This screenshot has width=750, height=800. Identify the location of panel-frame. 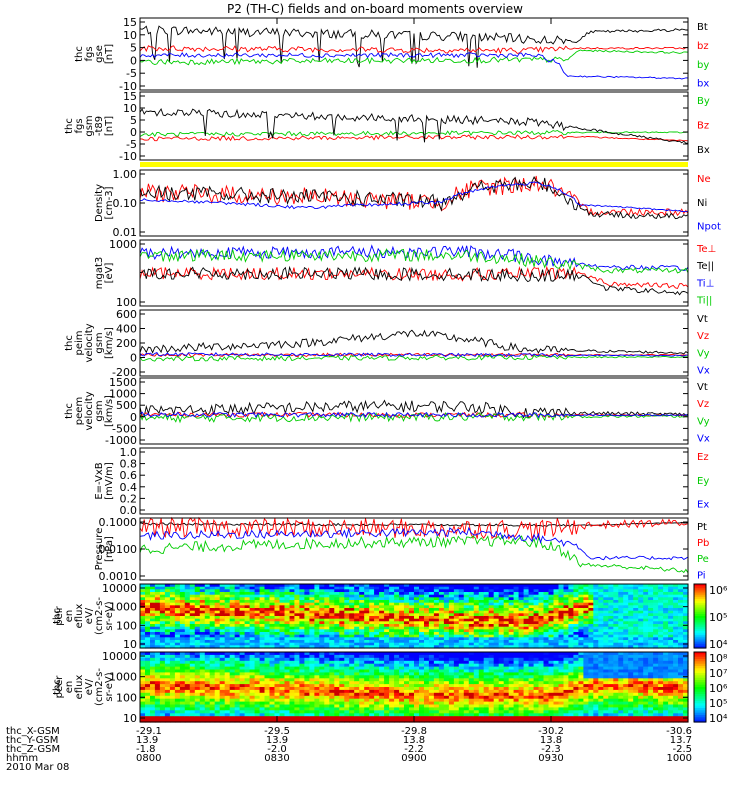
(414, 481).